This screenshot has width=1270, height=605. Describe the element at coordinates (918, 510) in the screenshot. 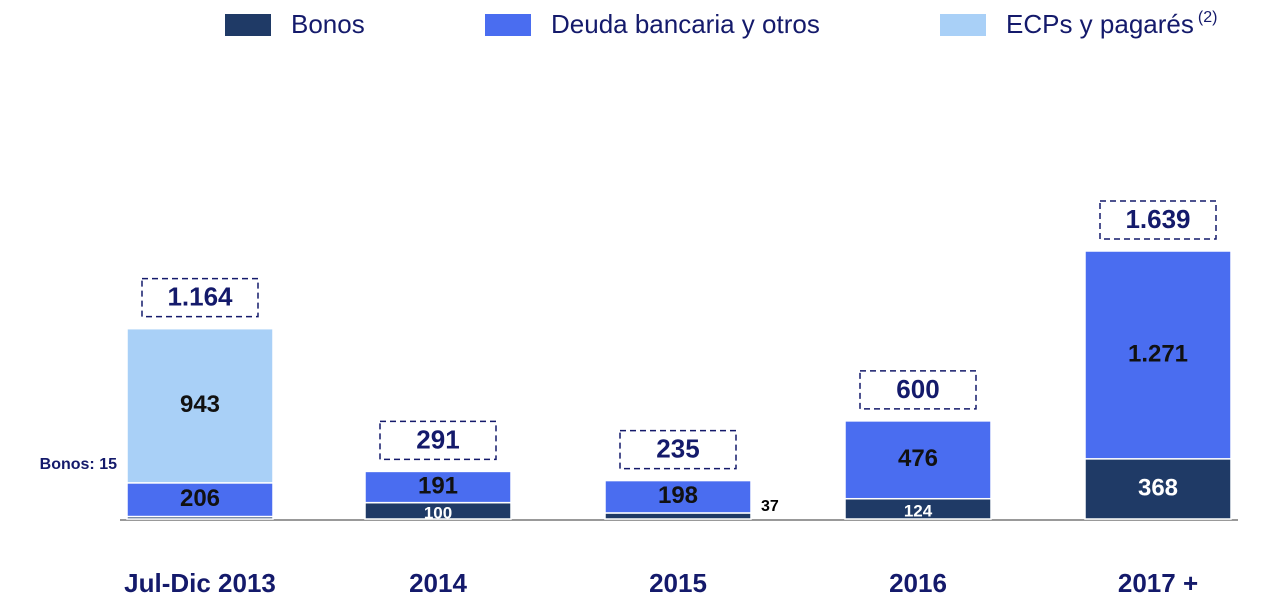

I see `value-label: 124` at that location.